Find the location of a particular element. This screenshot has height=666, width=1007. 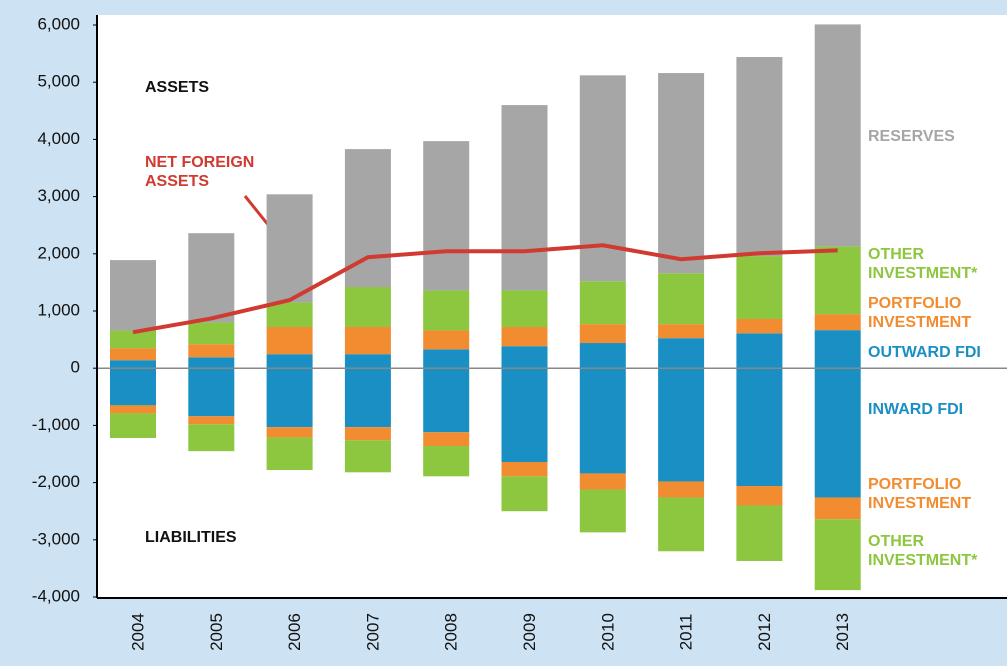

y-tick-label: 5,000 is located at coordinates (58, 81).